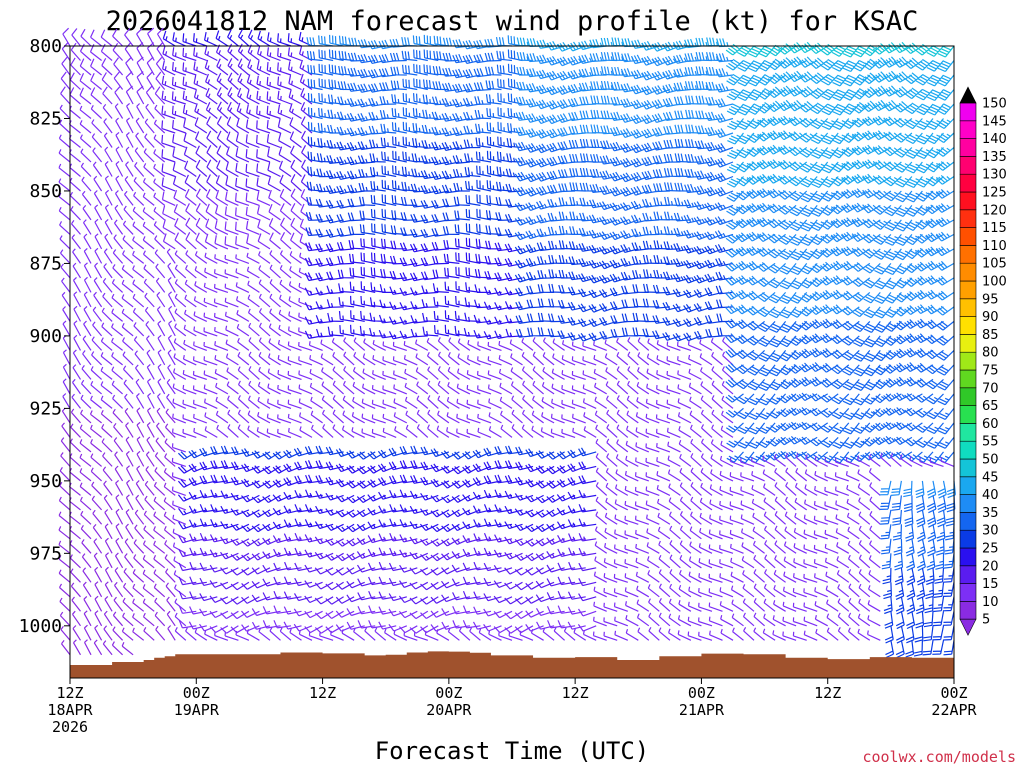 The height and width of the screenshot is (768, 1024). I want to click on colorbar-label: 95, so click(990, 299).